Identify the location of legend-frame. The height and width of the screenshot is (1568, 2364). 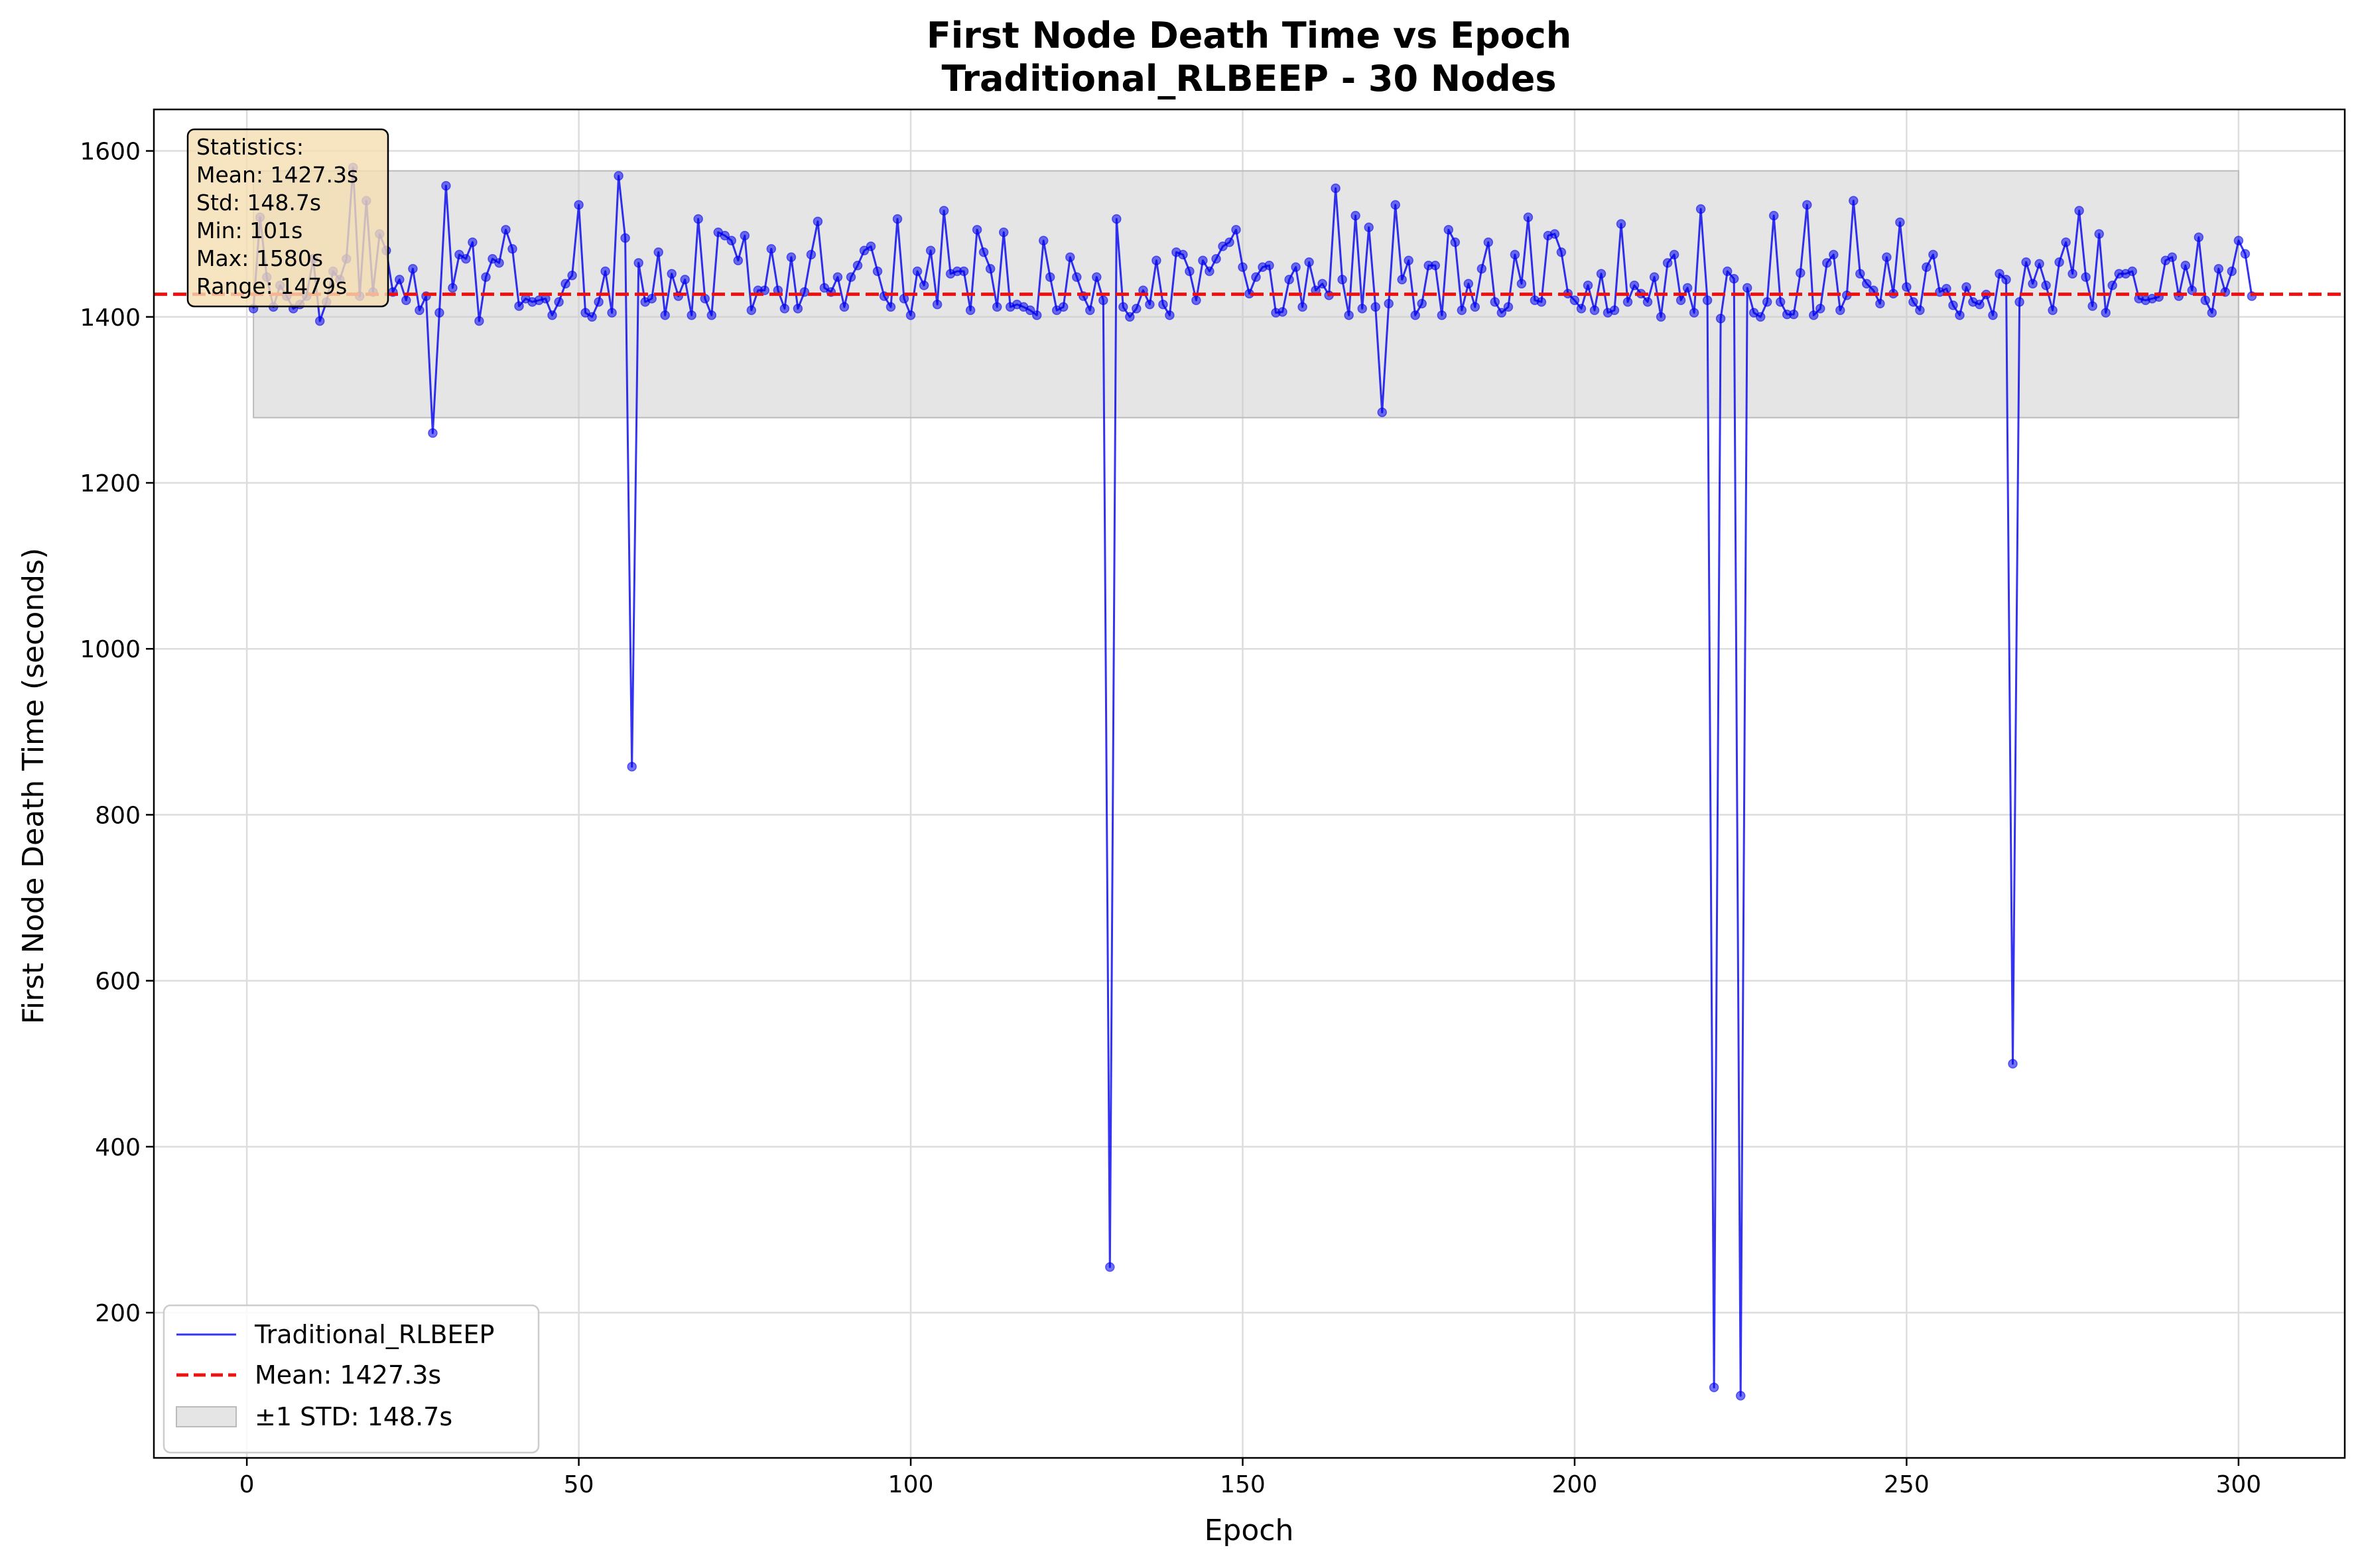
(351, 1379).